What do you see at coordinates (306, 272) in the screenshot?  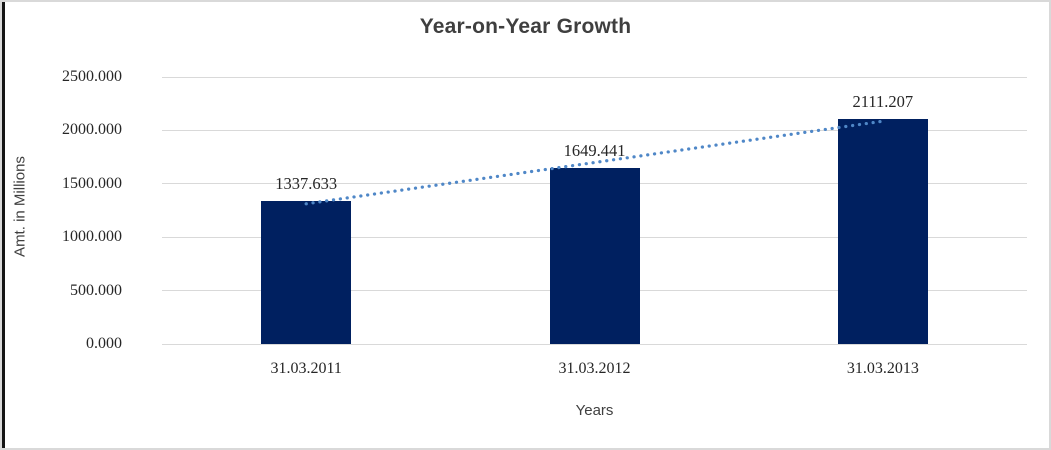 I see `bar-31.03.2011` at bounding box center [306, 272].